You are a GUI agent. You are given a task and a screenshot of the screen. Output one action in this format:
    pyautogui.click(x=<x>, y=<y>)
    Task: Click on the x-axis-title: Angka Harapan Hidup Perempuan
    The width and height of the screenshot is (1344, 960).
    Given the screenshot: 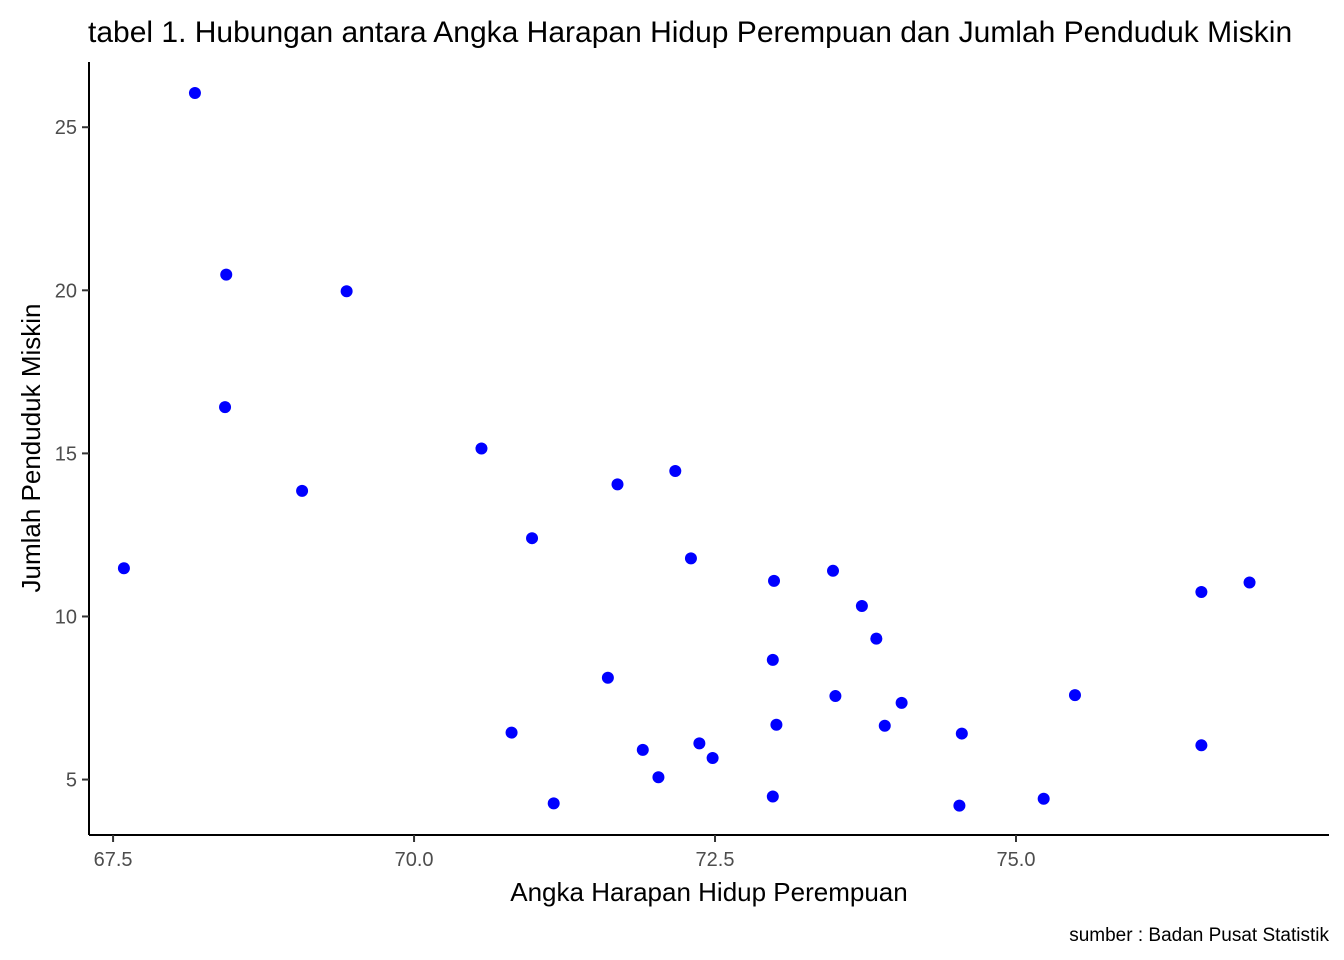 What is the action you would take?
    pyautogui.click(x=708, y=892)
    